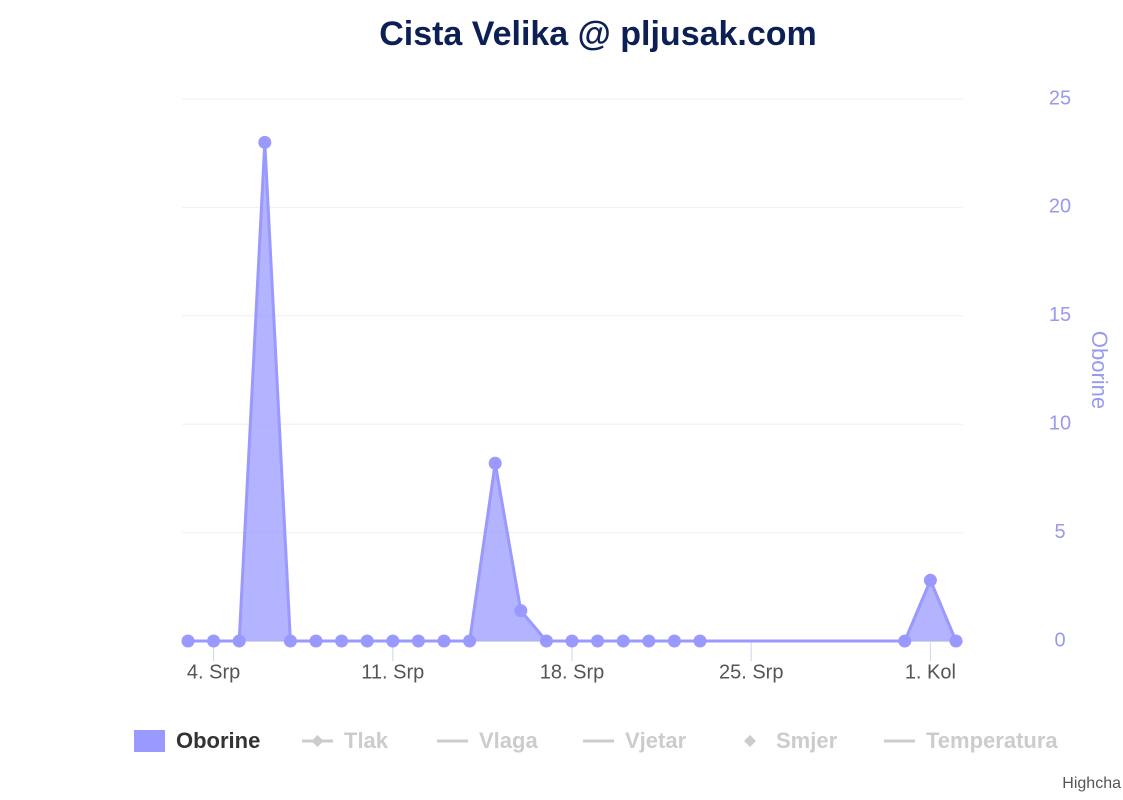 Image resolution: width=1123 pixels, height=800 pixels. Describe the element at coordinates (366, 740) in the screenshot. I see `legend-label: Tlak` at that location.